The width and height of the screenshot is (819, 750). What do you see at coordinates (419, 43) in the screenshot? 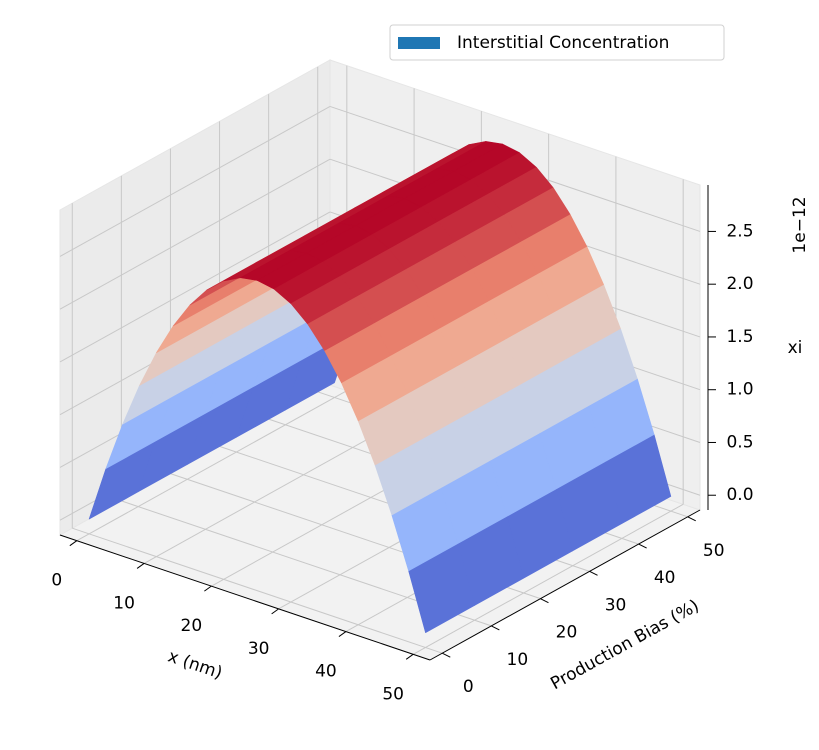
I see `legend-swatch` at bounding box center [419, 43].